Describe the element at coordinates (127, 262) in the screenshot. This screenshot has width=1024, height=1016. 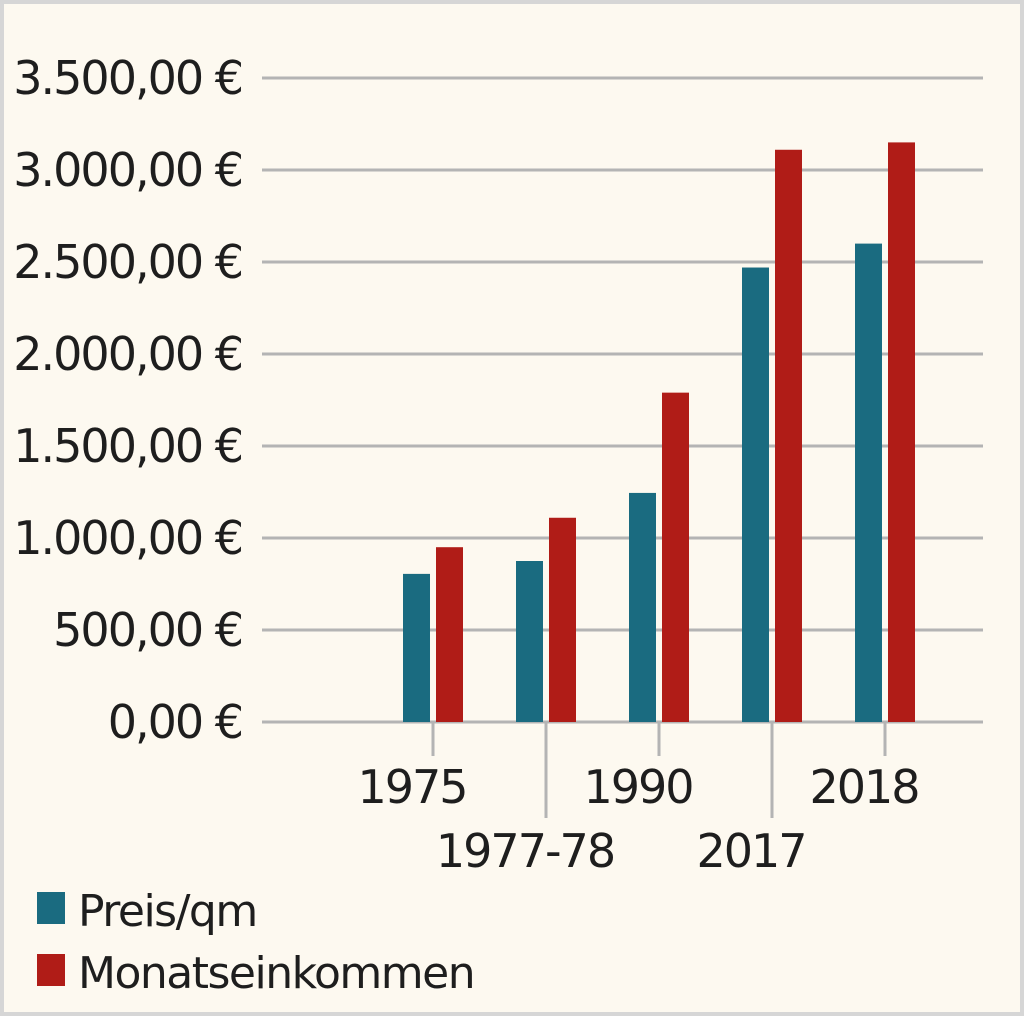
I see `y-tick-label: 2.500,00 €` at that location.